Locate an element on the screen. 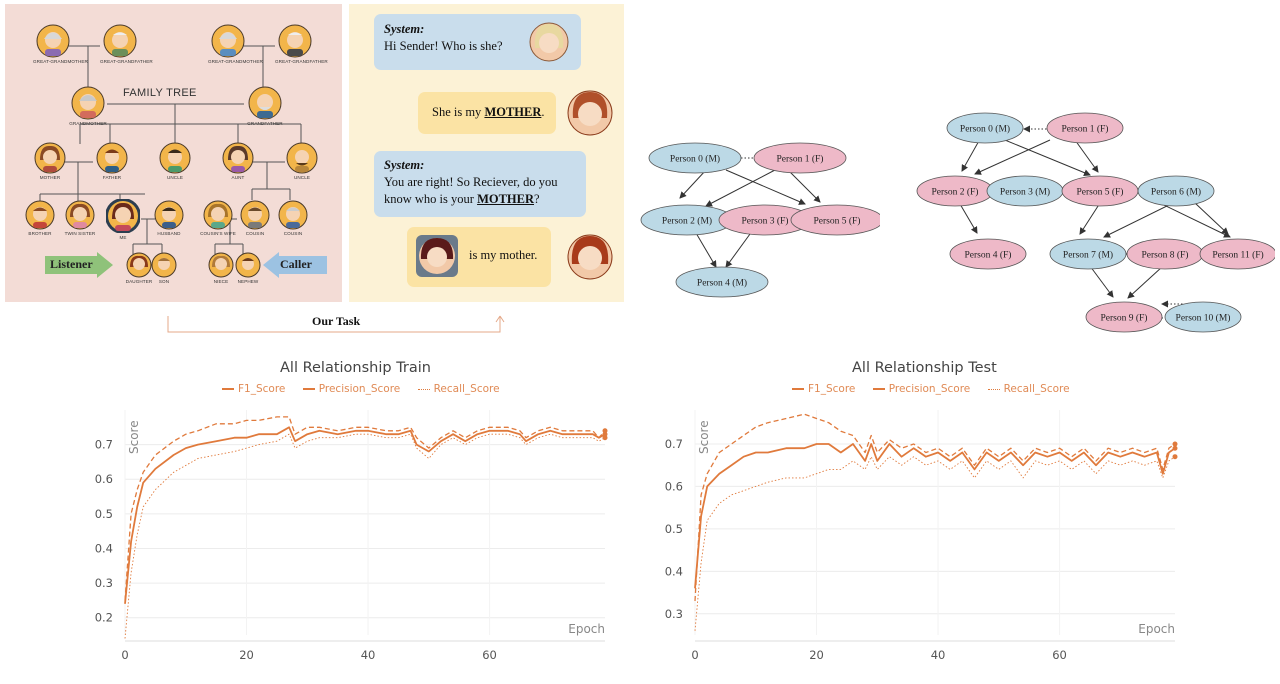 The width and height of the screenshot is (1280, 684). graph-node-q1: Person 1 (F) is located at coordinates (1085, 128).